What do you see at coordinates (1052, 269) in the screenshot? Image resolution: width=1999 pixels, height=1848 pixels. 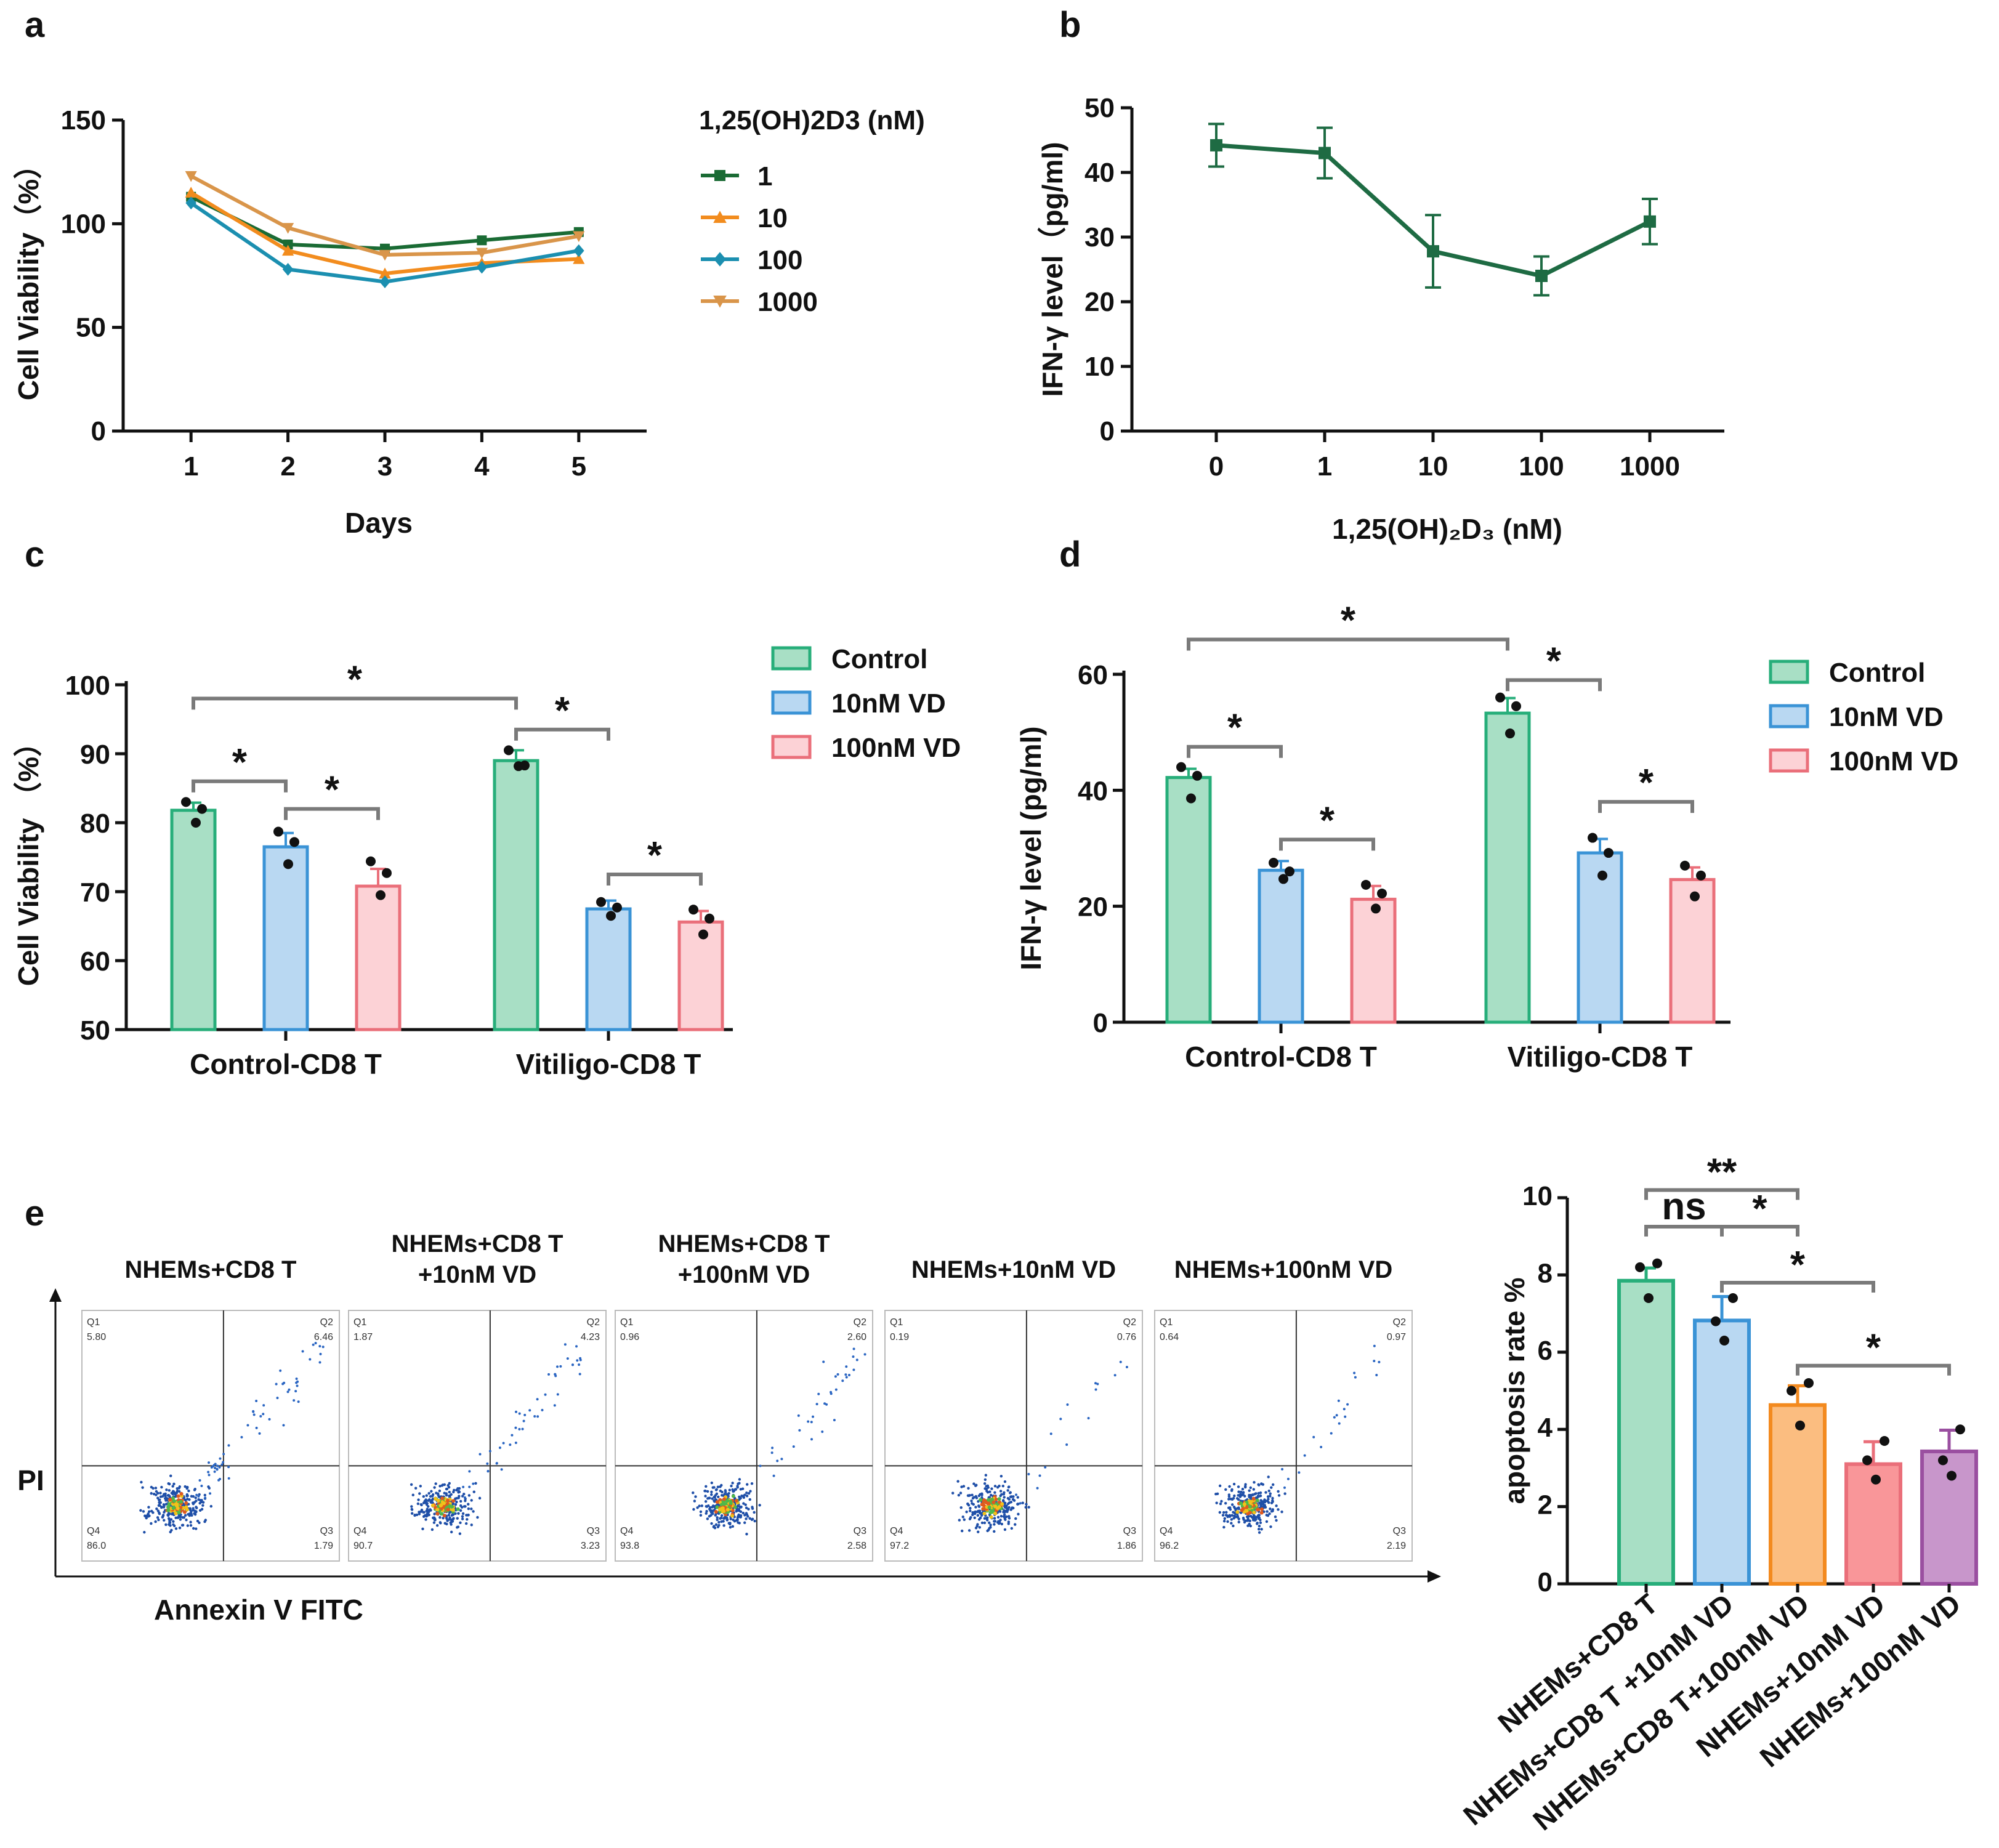 I see `y-axis-title: IFN-γ level（pg/ml)` at bounding box center [1052, 269].